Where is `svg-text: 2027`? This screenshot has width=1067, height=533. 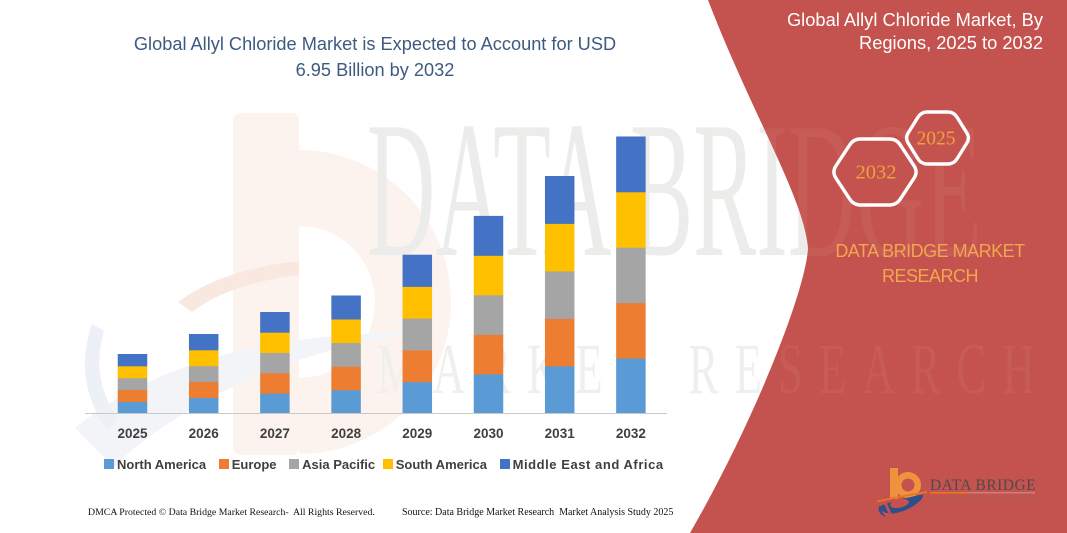 svg-text: 2027 is located at coordinates (275, 433).